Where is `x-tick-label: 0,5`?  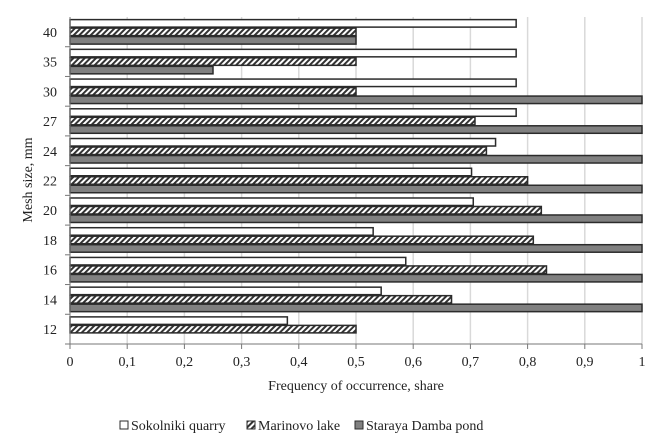 x-tick-label: 0,5 is located at coordinates (356, 362).